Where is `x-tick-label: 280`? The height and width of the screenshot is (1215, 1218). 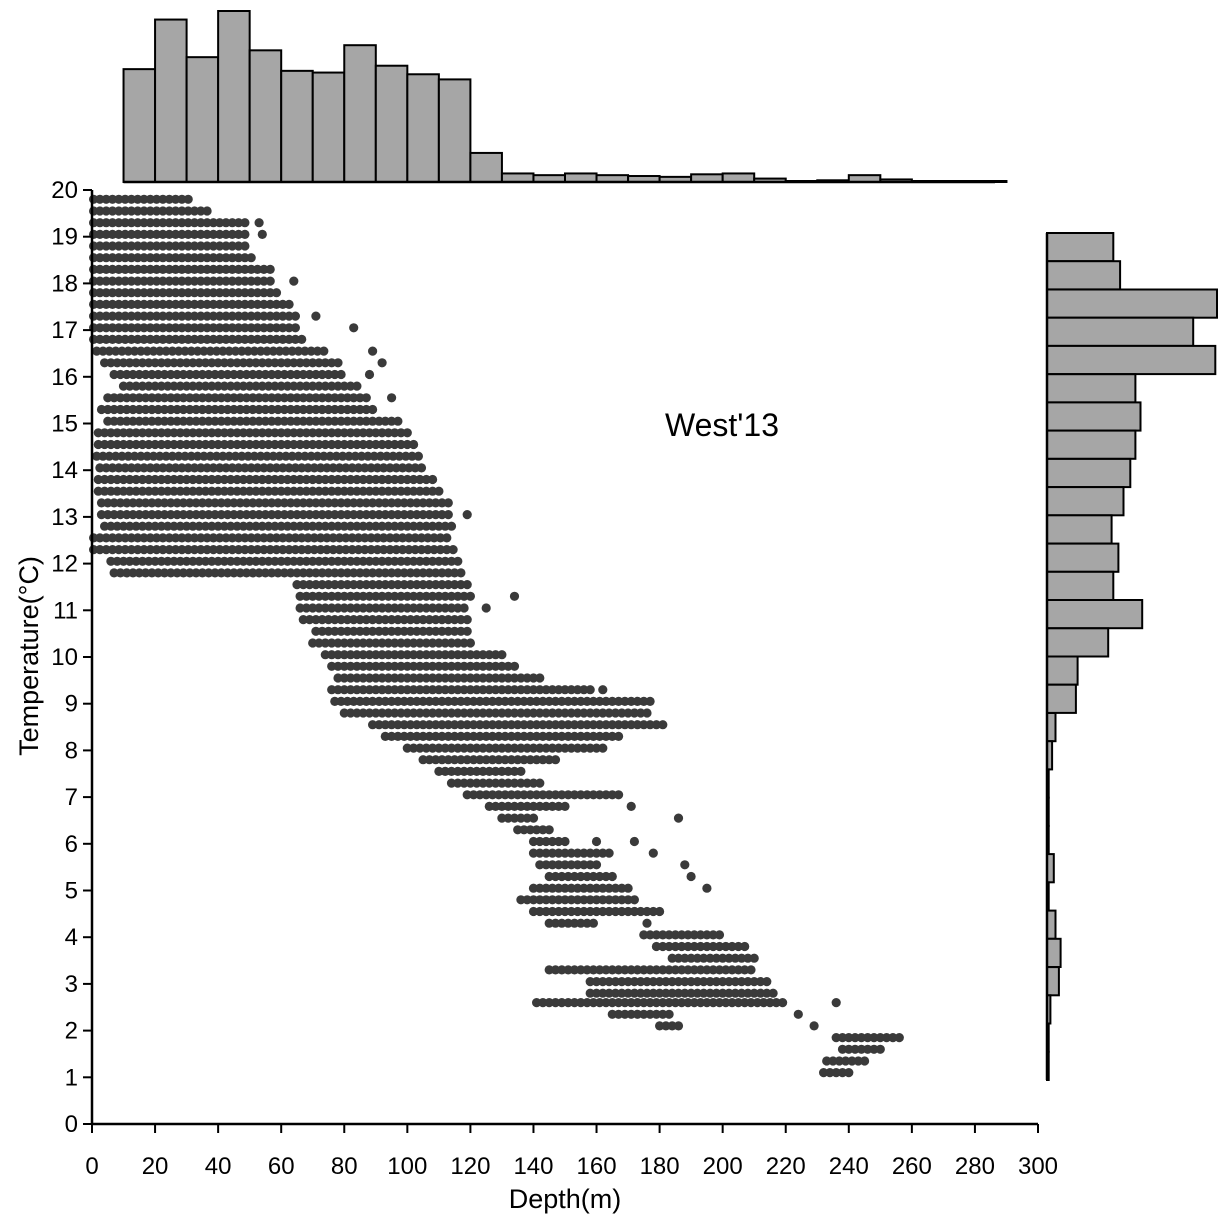 x-tick-label: 280 is located at coordinates (975, 1166).